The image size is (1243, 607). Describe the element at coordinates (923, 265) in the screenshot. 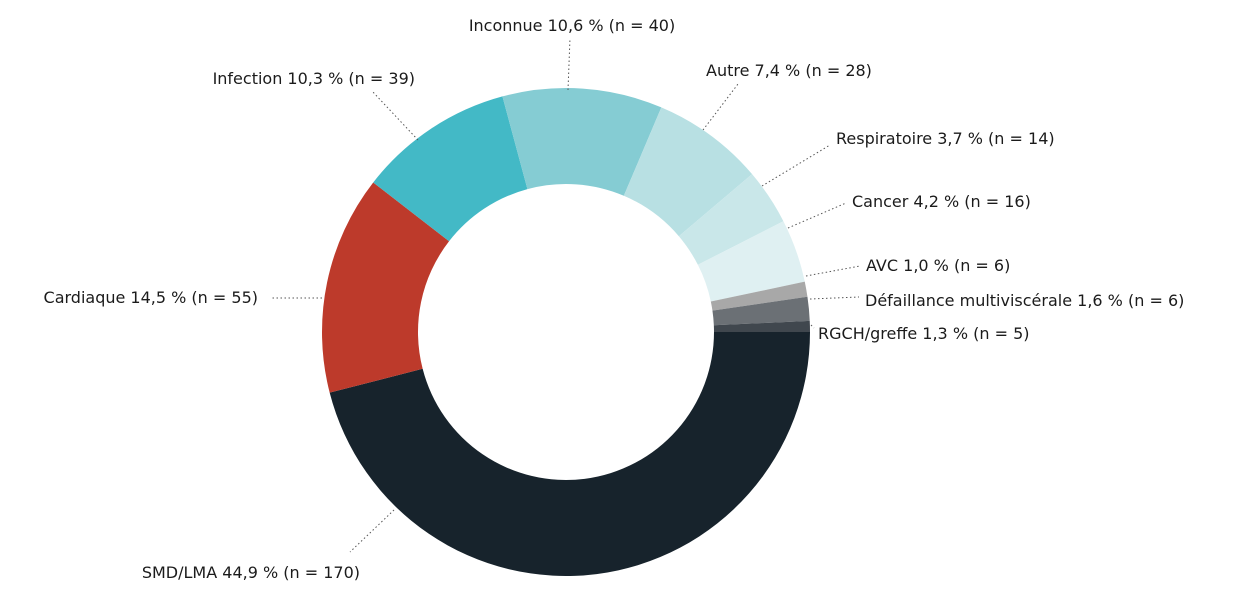

I see `label-percent: 1,0 %` at that location.